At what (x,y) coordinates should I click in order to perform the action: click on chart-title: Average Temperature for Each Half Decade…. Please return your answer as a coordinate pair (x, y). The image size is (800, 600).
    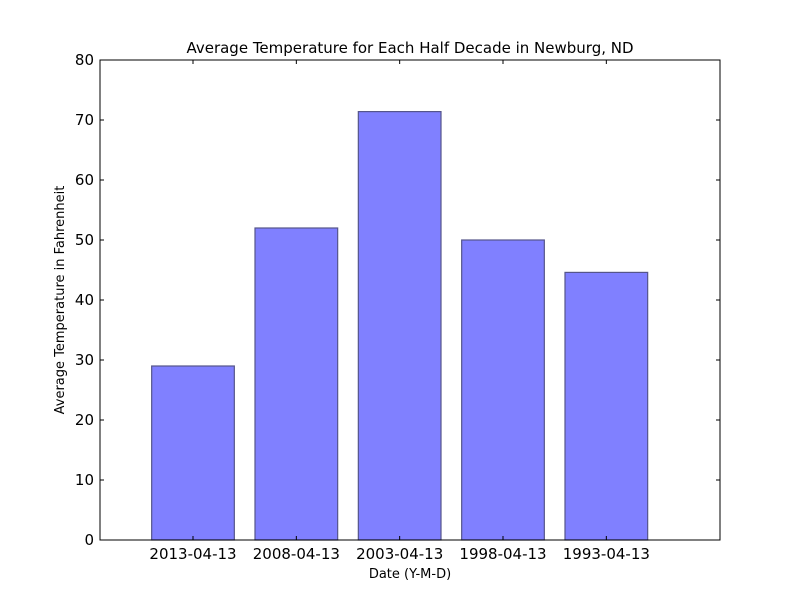
    Looking at the image, I should click on (409, 48).